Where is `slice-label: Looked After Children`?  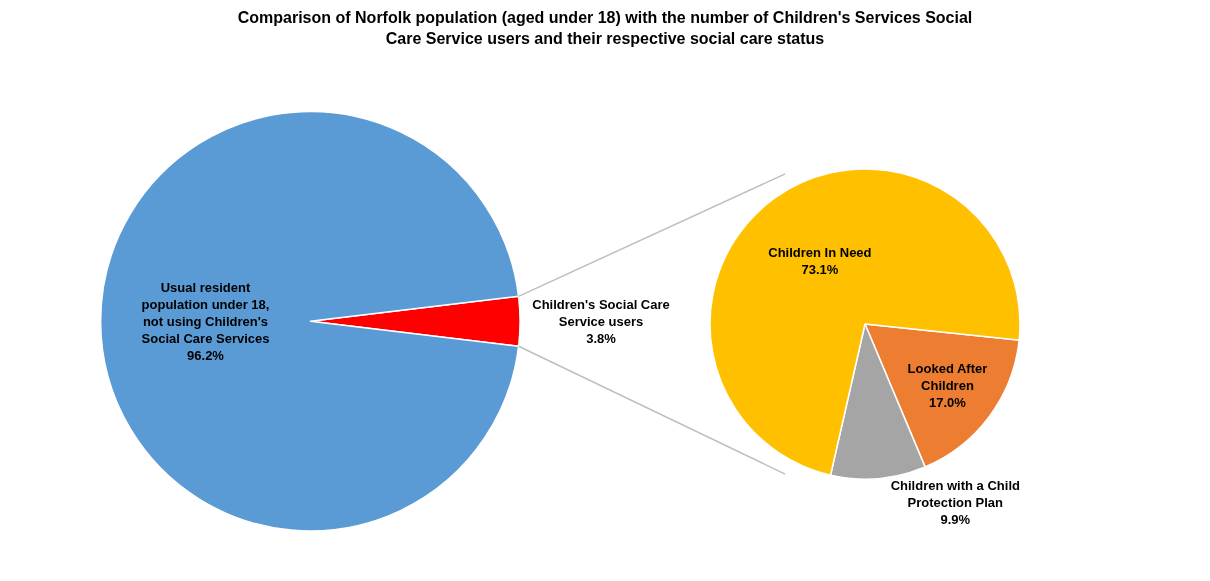 slice-label: Looked After Children is located at coordinates (947, 376).